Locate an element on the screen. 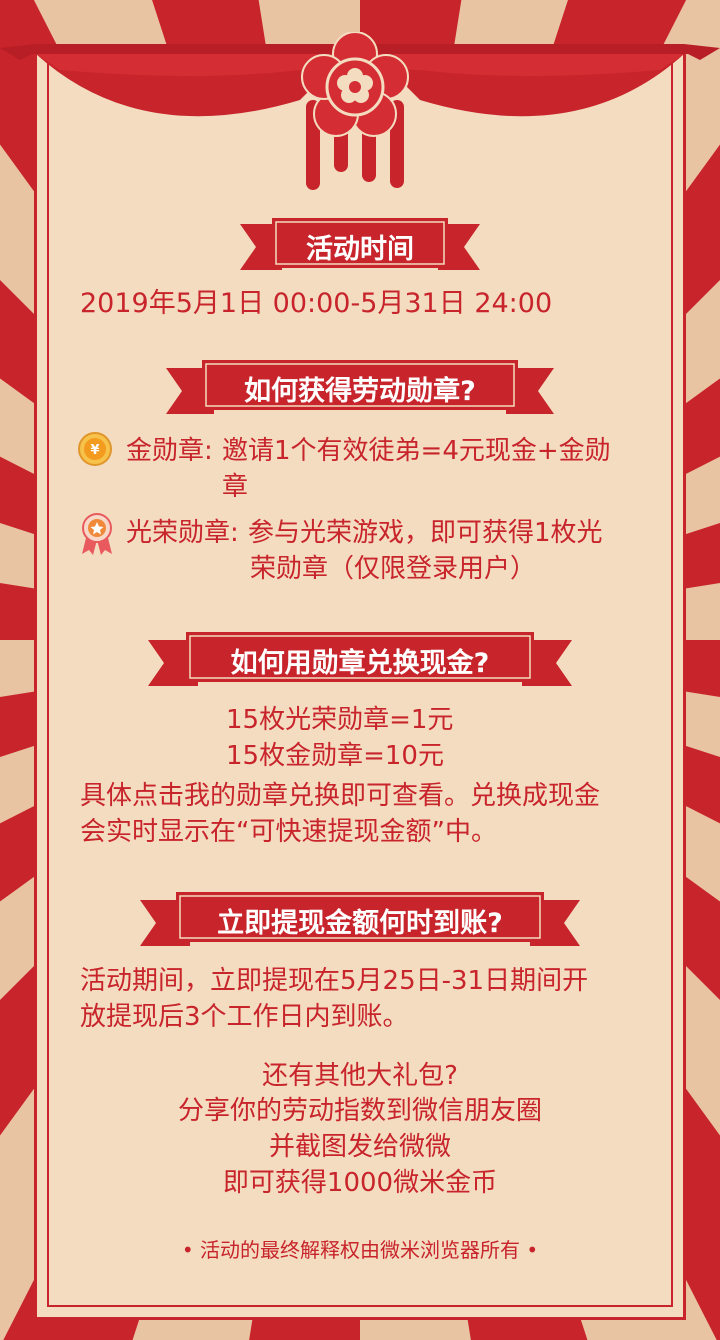 Image resolution: width=720 pixels, height=1340 pixels. section-title: 如何获得劳动勋章? is located at coordinates (360, 391).